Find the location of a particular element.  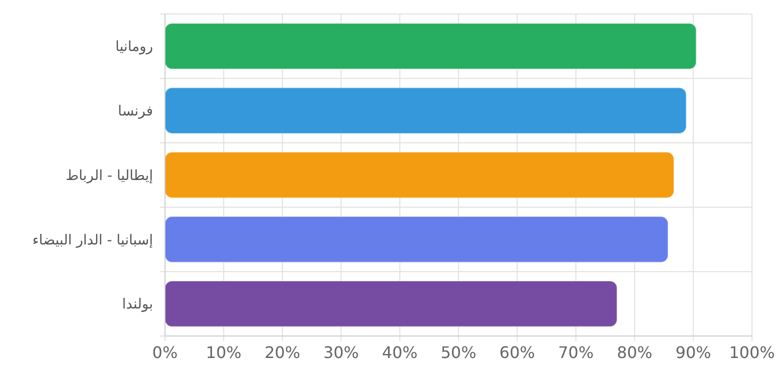

x-tick-label: 90% is located at coordinates (694, 352).